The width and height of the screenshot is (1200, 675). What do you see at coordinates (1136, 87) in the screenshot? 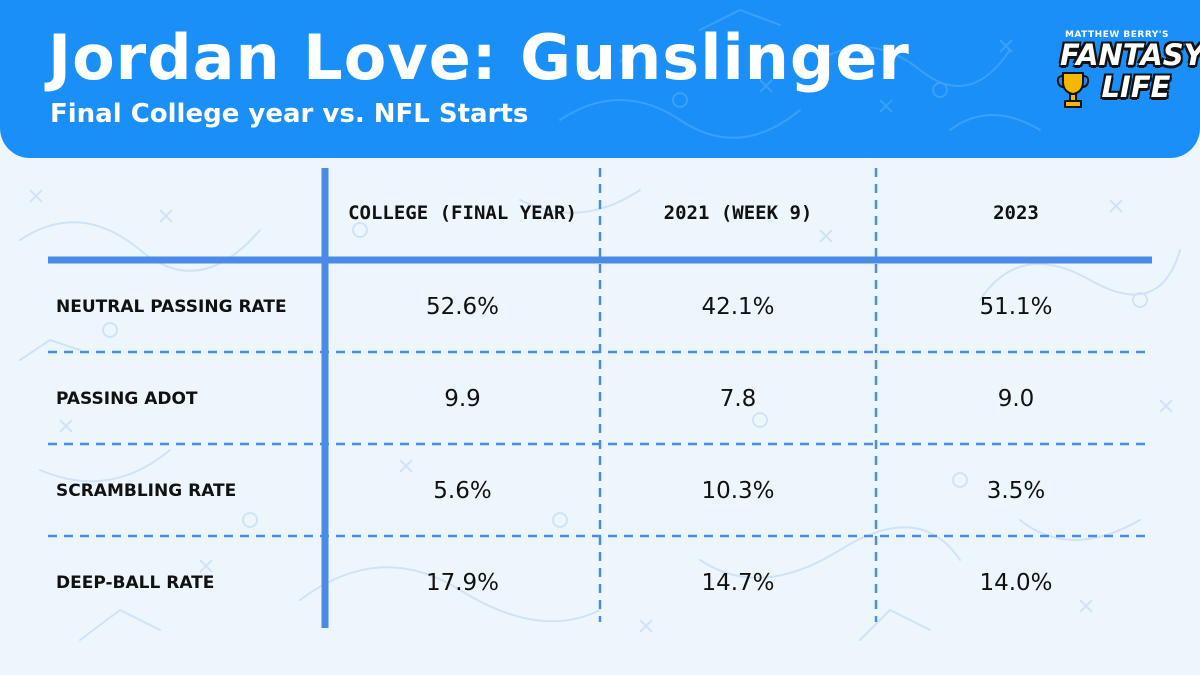
I see `logo-bottom-text: LIFE` at bounding box center [1136, 87].